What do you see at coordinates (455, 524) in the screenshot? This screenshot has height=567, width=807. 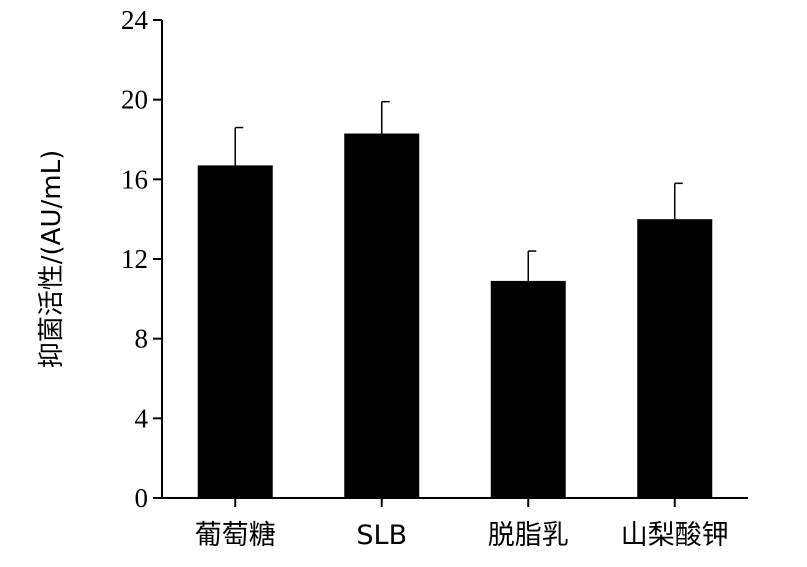 I see `x-axis: 葡萄糖 SLB 脱脂乳 山梨酸钾` at bounding box center [455, 524].